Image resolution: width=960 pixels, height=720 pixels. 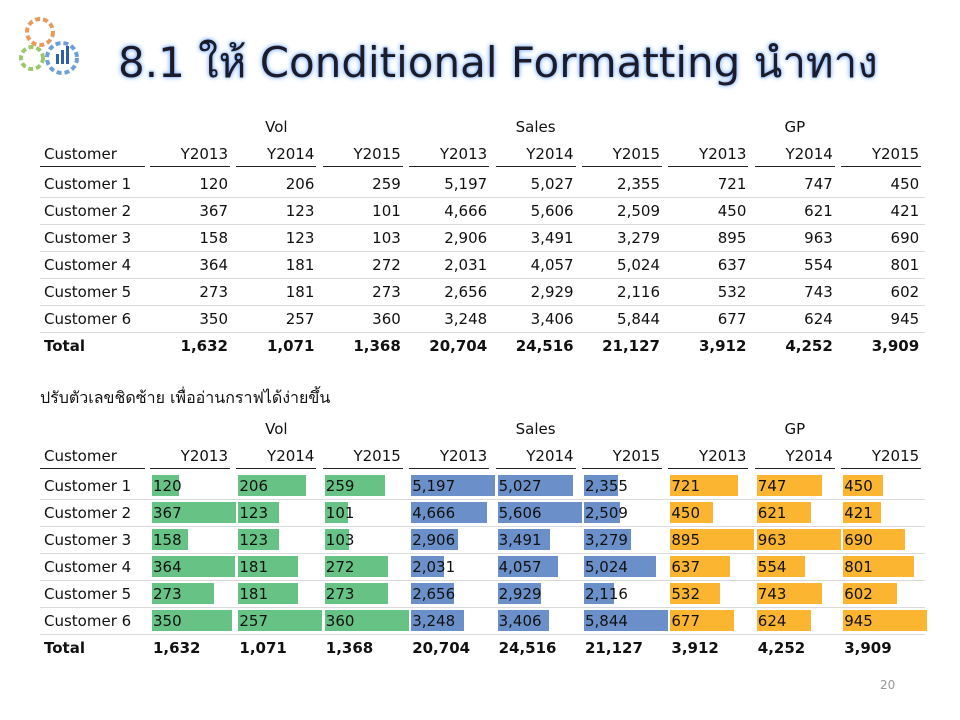 I want to click on cell: 2,906, so click(x=434, y=540).